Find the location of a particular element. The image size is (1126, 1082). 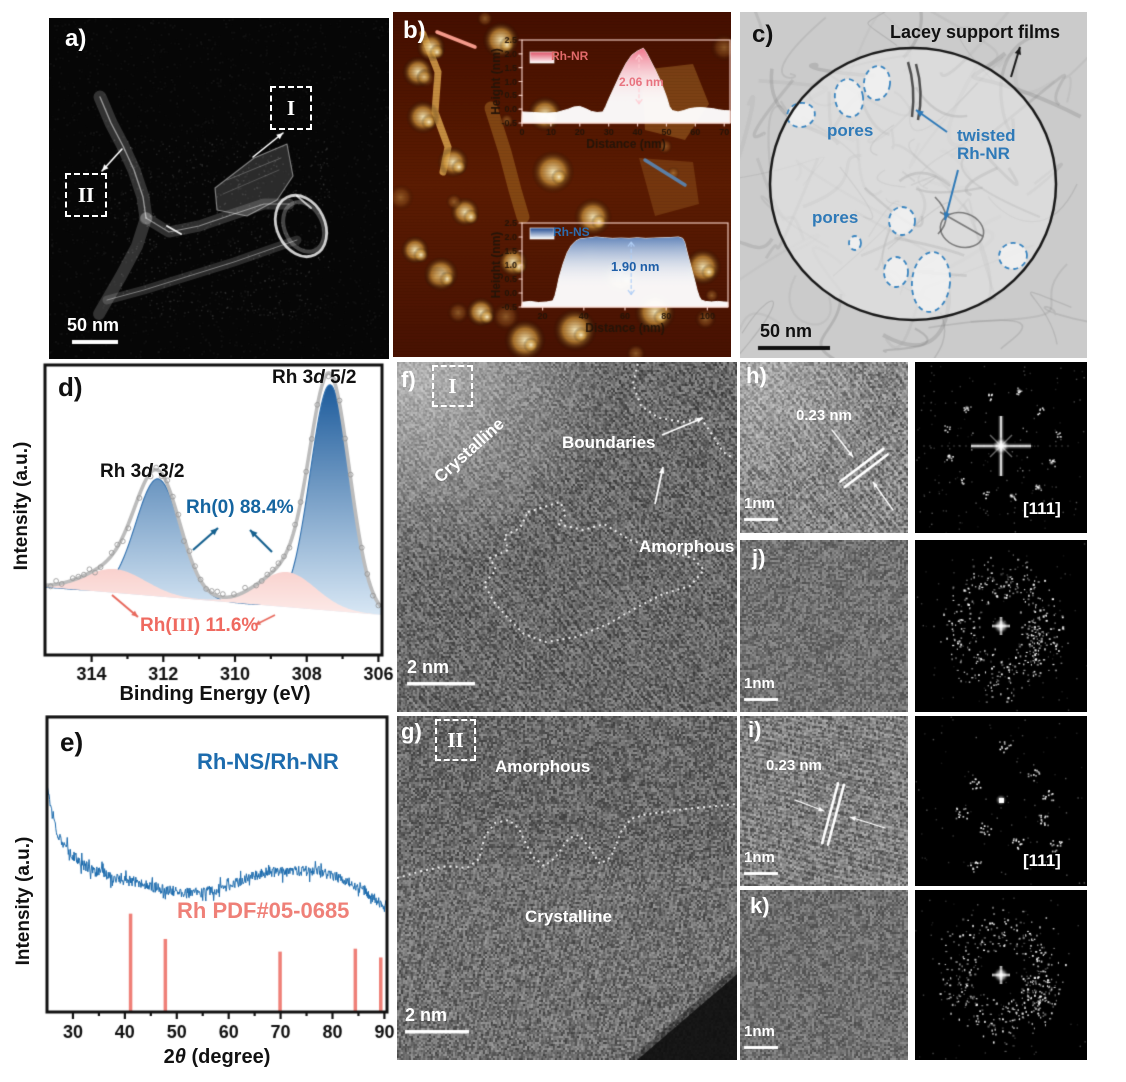

panel-h-label: h) is located at coordinates (756, 375).